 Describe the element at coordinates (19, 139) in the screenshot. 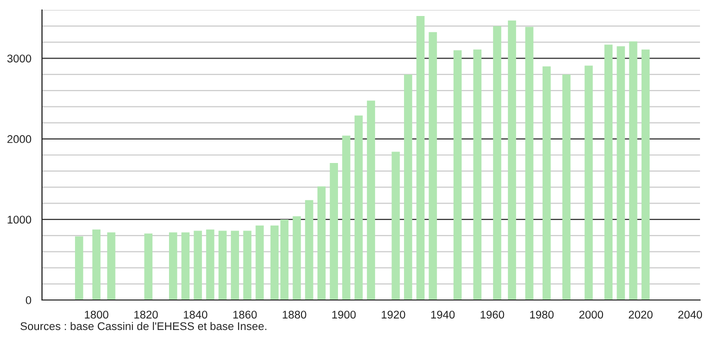

I see `y-tick-label: 2000` at that location.